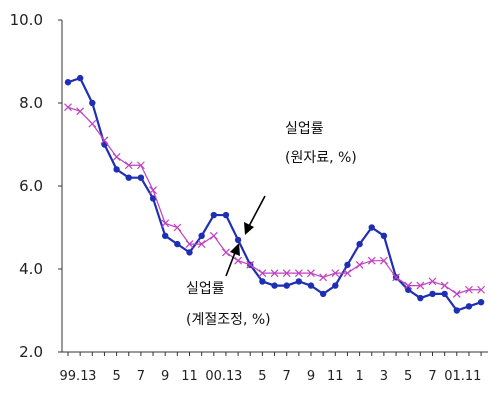 The width and height of the screenshot is (490, 394). I want to click on x-tick-label: 00.1, so click(219, 376).